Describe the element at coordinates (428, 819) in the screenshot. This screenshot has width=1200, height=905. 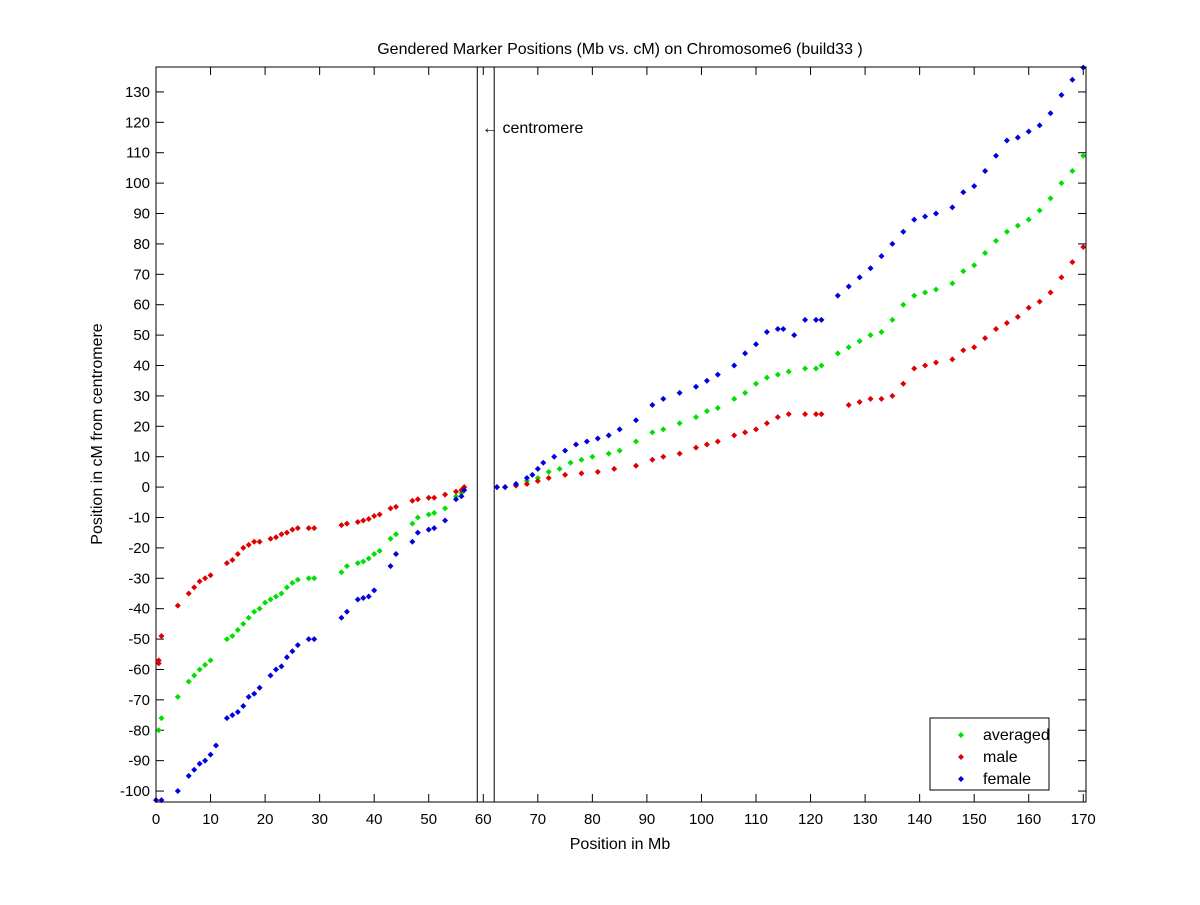
I see `x-tick-label: 50` at that location.